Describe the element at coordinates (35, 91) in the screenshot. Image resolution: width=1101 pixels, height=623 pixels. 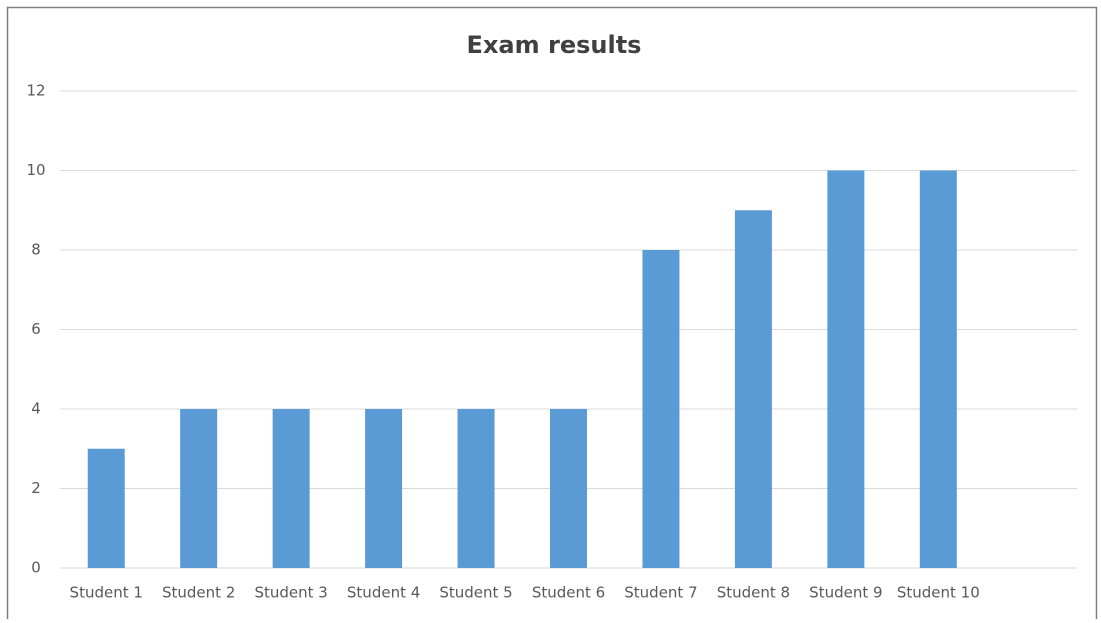
I see `y-tick-label: 12` at that location.